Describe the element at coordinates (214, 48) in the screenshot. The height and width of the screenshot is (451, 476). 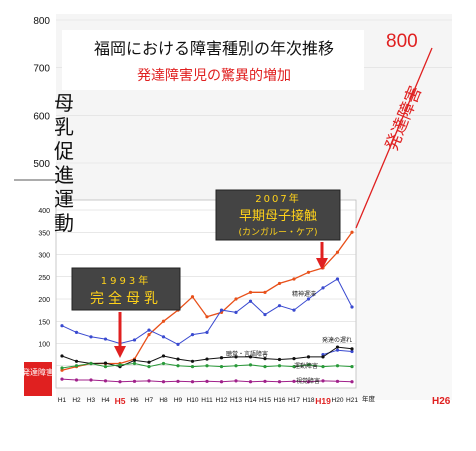
I see `chart-title: 福岡における障害種別の年次推移` at that location.